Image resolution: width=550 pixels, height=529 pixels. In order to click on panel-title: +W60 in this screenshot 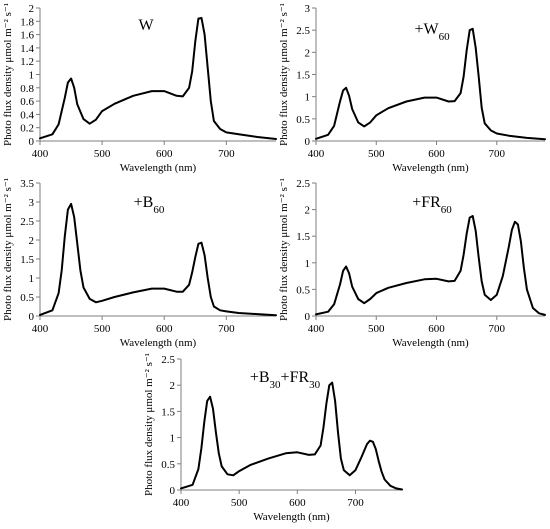, I will do `click(432, 32)`.